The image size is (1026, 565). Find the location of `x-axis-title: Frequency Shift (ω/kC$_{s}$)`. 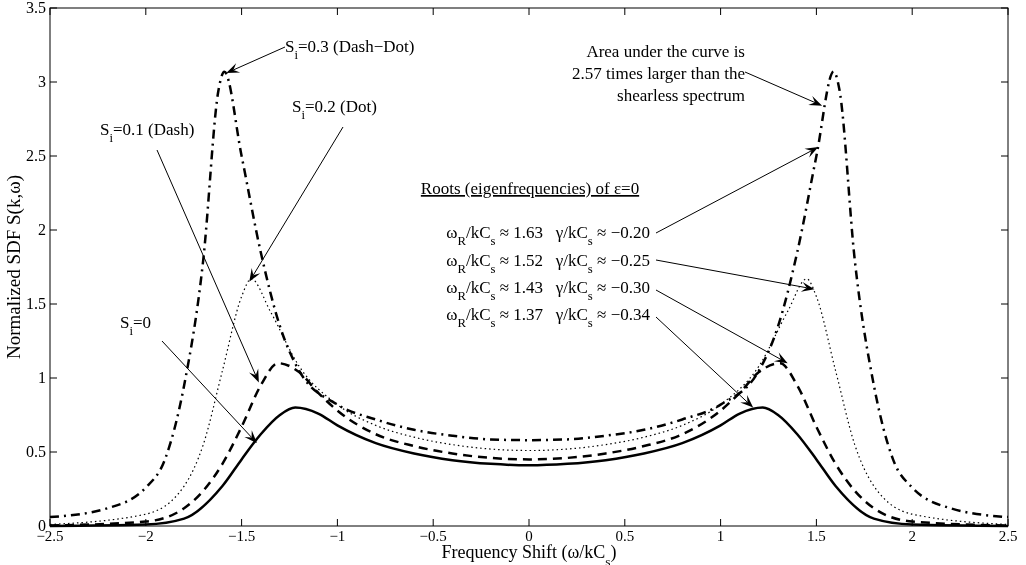

x-axis-title: Frequency Shift (ω/kC$_{s}$) is located at coordinates (529, 553).